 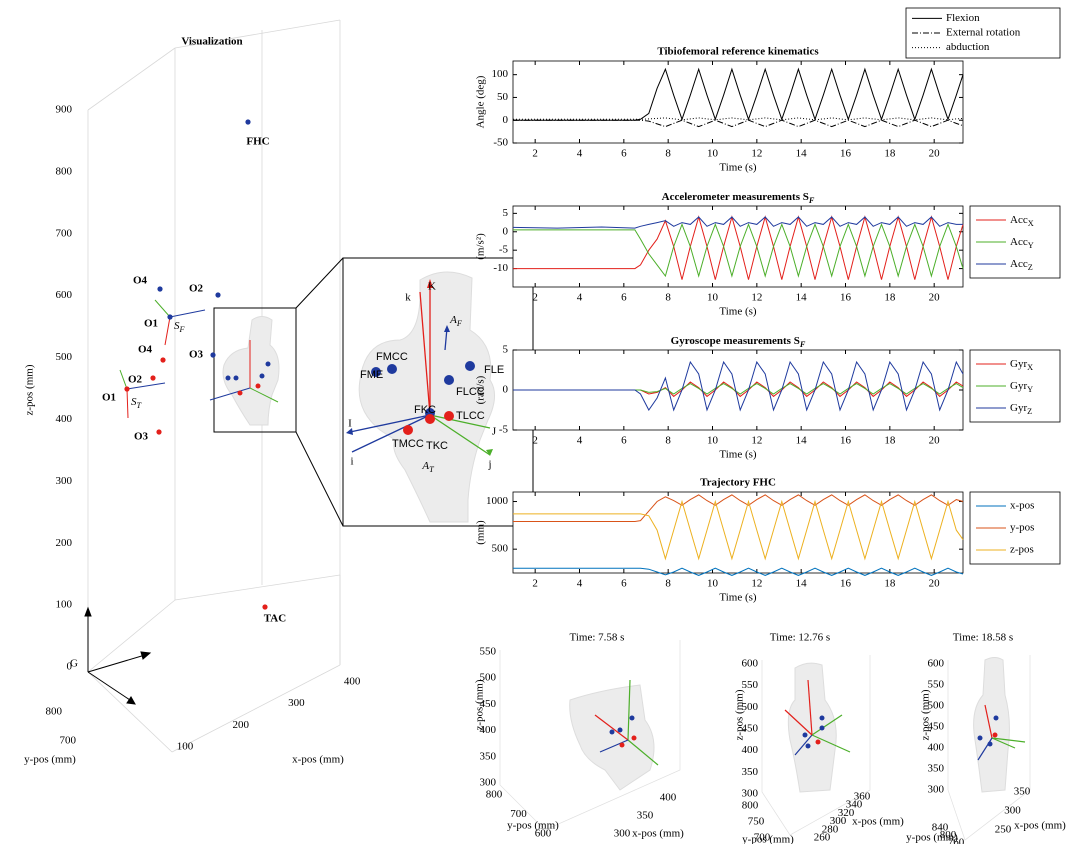 What do you see at coordinates (968, 47) in the screenshot?
I see `legend-label: abduction` at bounding box center [968, 47].